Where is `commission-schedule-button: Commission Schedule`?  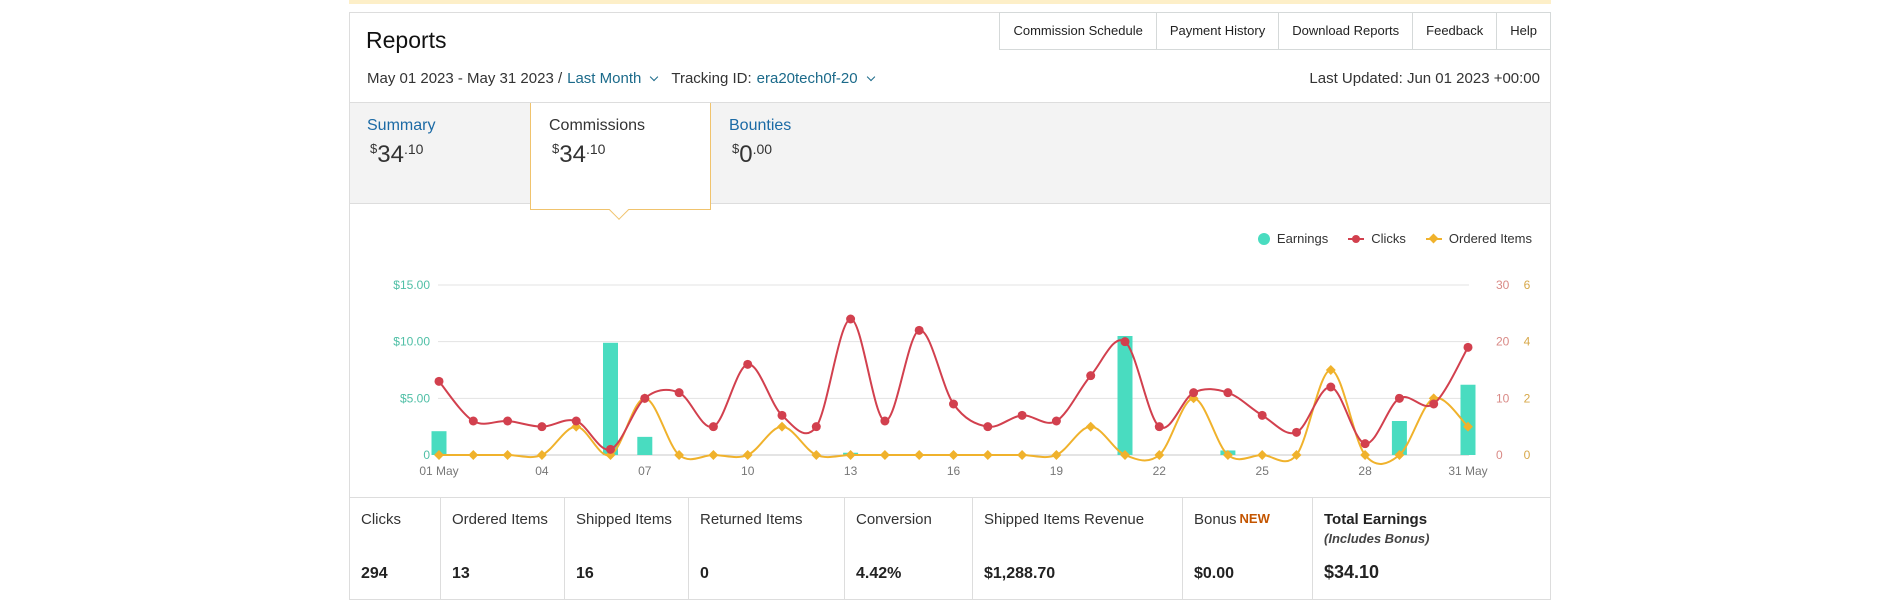 commission-schedule-button: Commission Schedule is located at coordinates (1078, 31).